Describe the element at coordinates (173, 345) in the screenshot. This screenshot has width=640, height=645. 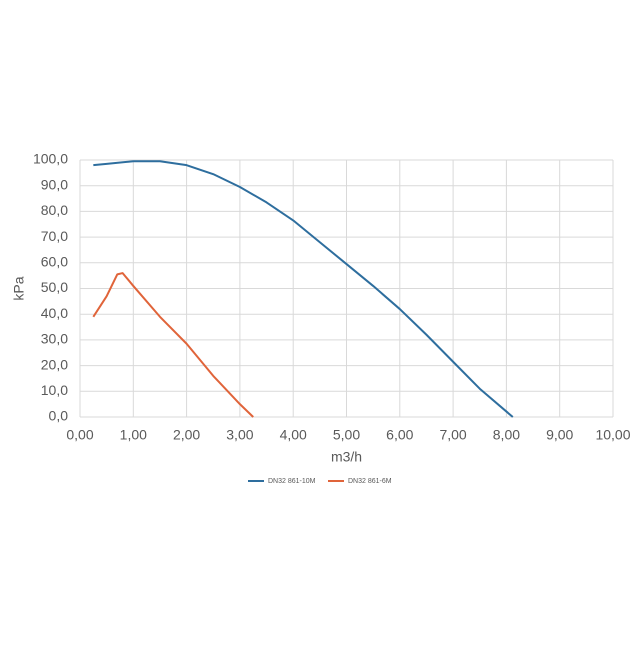
I see `series-line` at that location.